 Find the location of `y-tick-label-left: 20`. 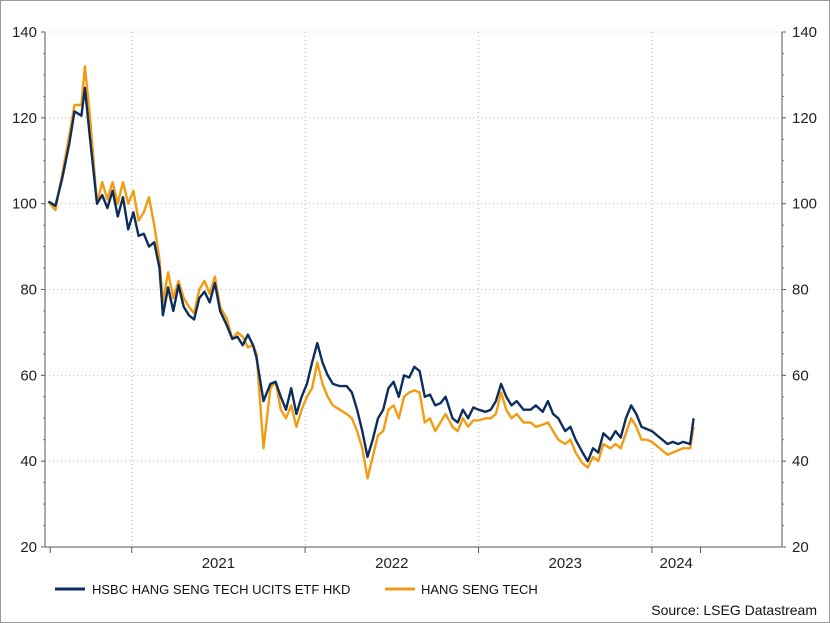

y-tick-label-left: 20 is located at coordinates (28, 547).